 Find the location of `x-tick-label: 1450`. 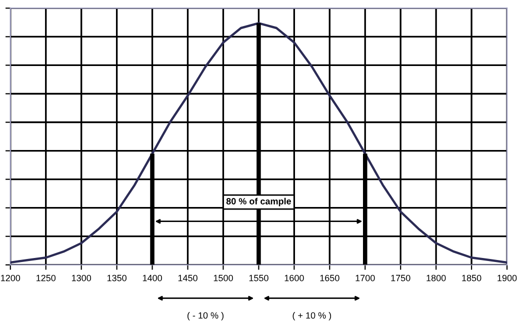

x-tick-label: 1450 is located at coordinates (188, 278).